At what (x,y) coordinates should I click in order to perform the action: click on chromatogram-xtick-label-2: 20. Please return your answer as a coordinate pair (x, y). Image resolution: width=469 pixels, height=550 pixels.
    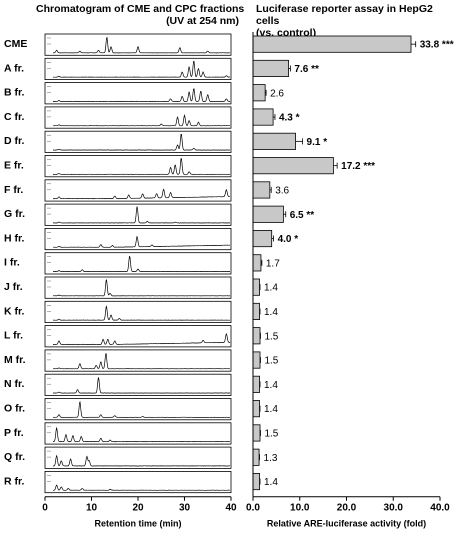
    Looking at the image, I should click on (138, 508).